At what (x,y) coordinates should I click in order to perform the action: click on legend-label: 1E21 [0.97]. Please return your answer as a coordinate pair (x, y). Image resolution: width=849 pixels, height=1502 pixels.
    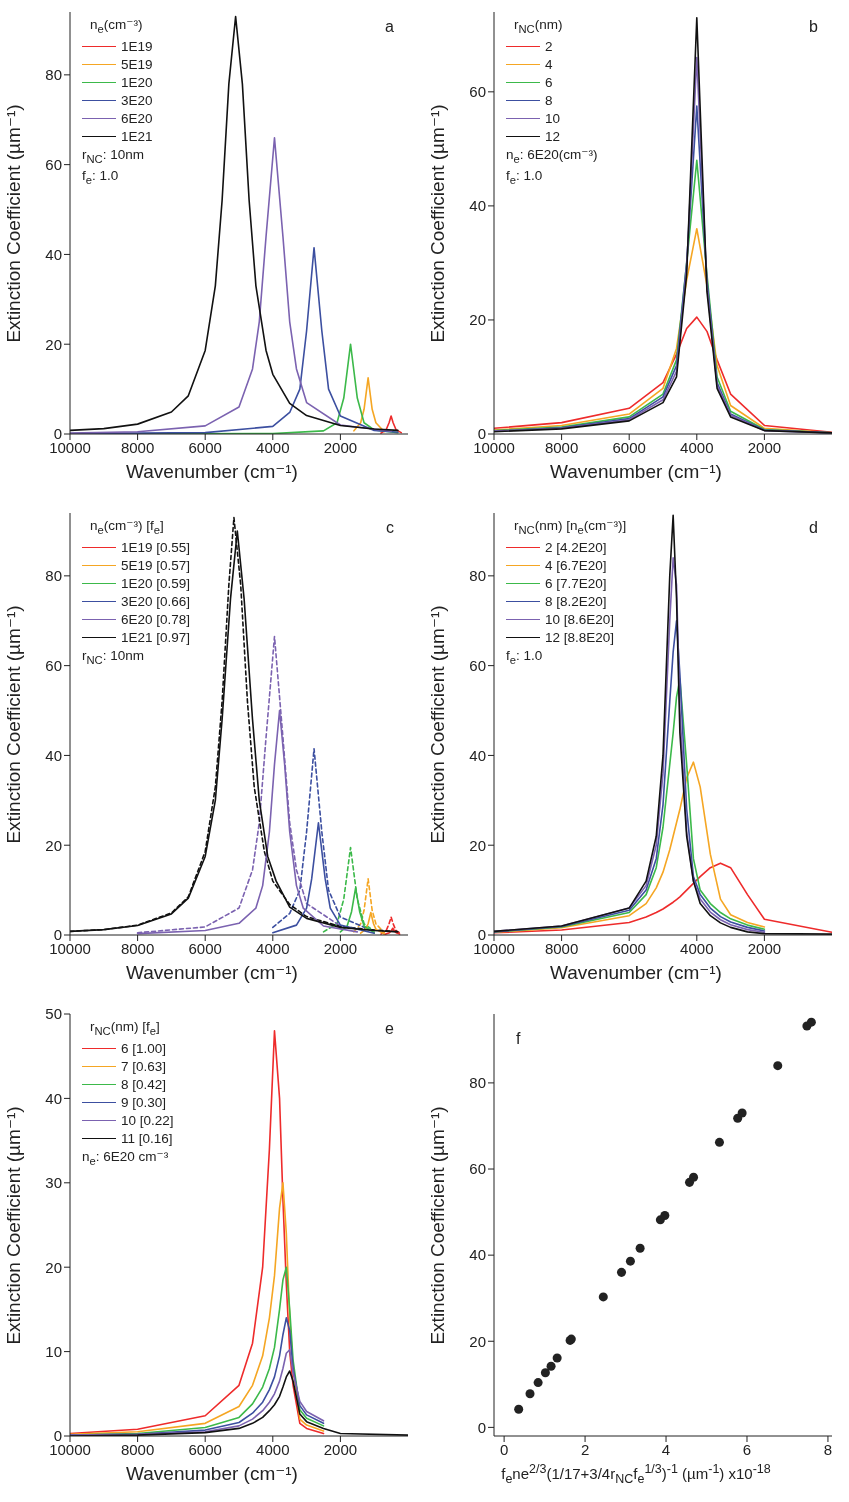
    Looking at the image, I should click on (156, 637).